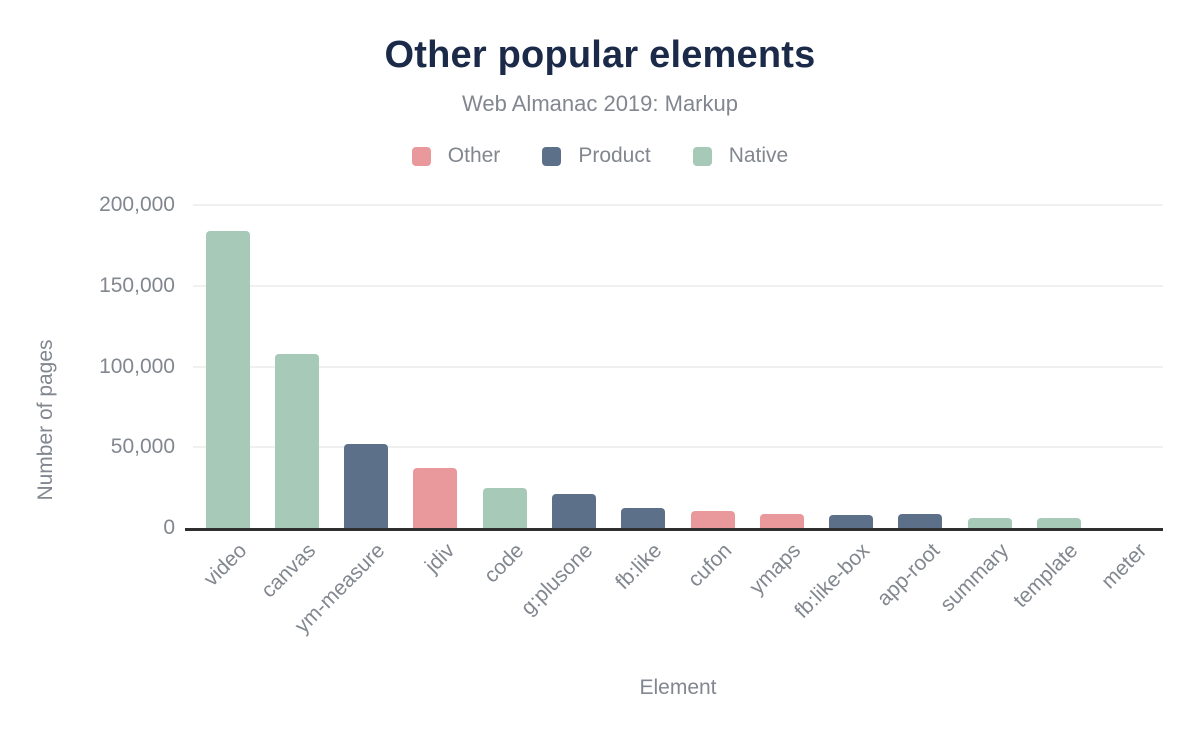 This screenshot has width=1200, height=740. I want to click on bar-code, so click(504, 507).